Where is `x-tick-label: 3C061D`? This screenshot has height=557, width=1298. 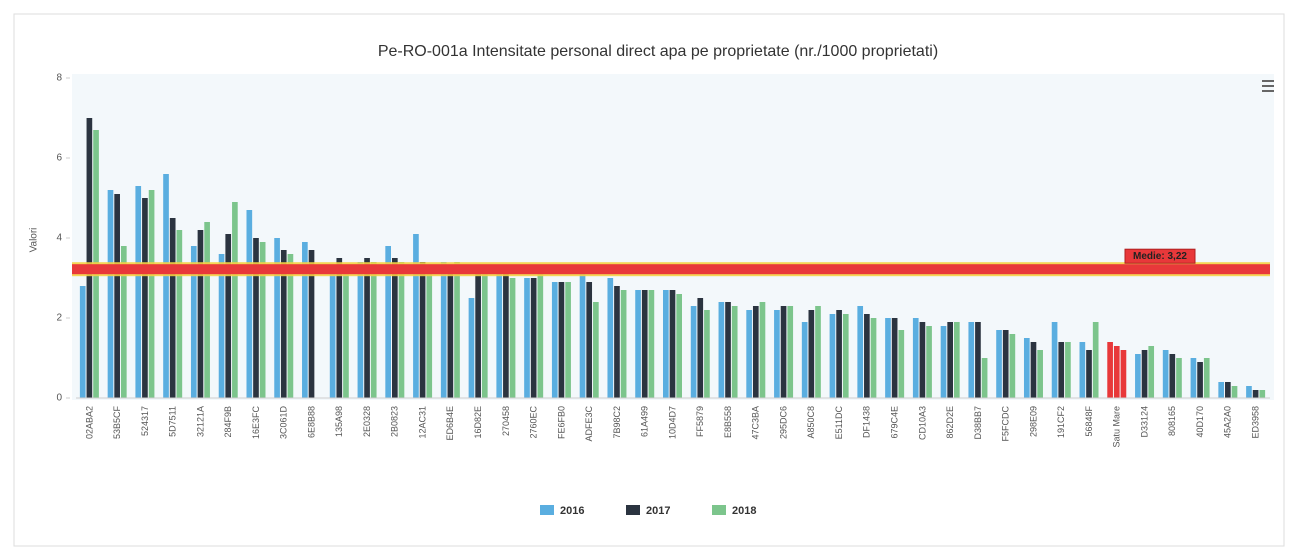 x-tick-label: 3C061D is located at coordinates (284, 423).